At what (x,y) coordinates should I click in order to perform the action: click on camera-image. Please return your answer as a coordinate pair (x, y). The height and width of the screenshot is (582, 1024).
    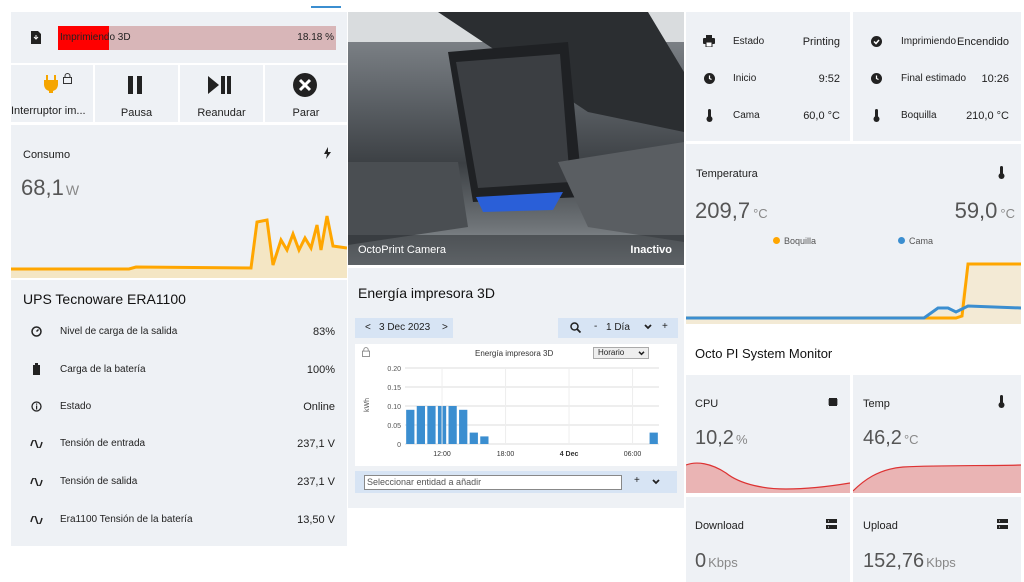
    Looking at the image, I should click on (516, 138).